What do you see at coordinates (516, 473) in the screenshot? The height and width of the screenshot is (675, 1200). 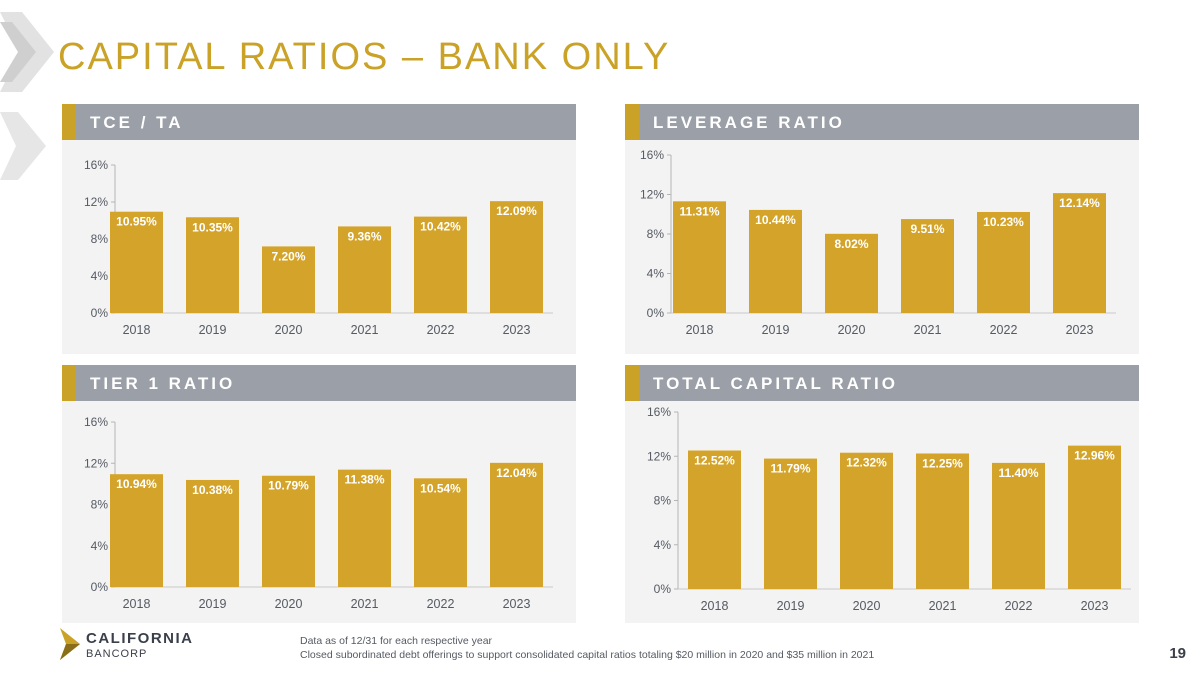 I see `data-label: 12.04%` at bounding box center [516, 473].